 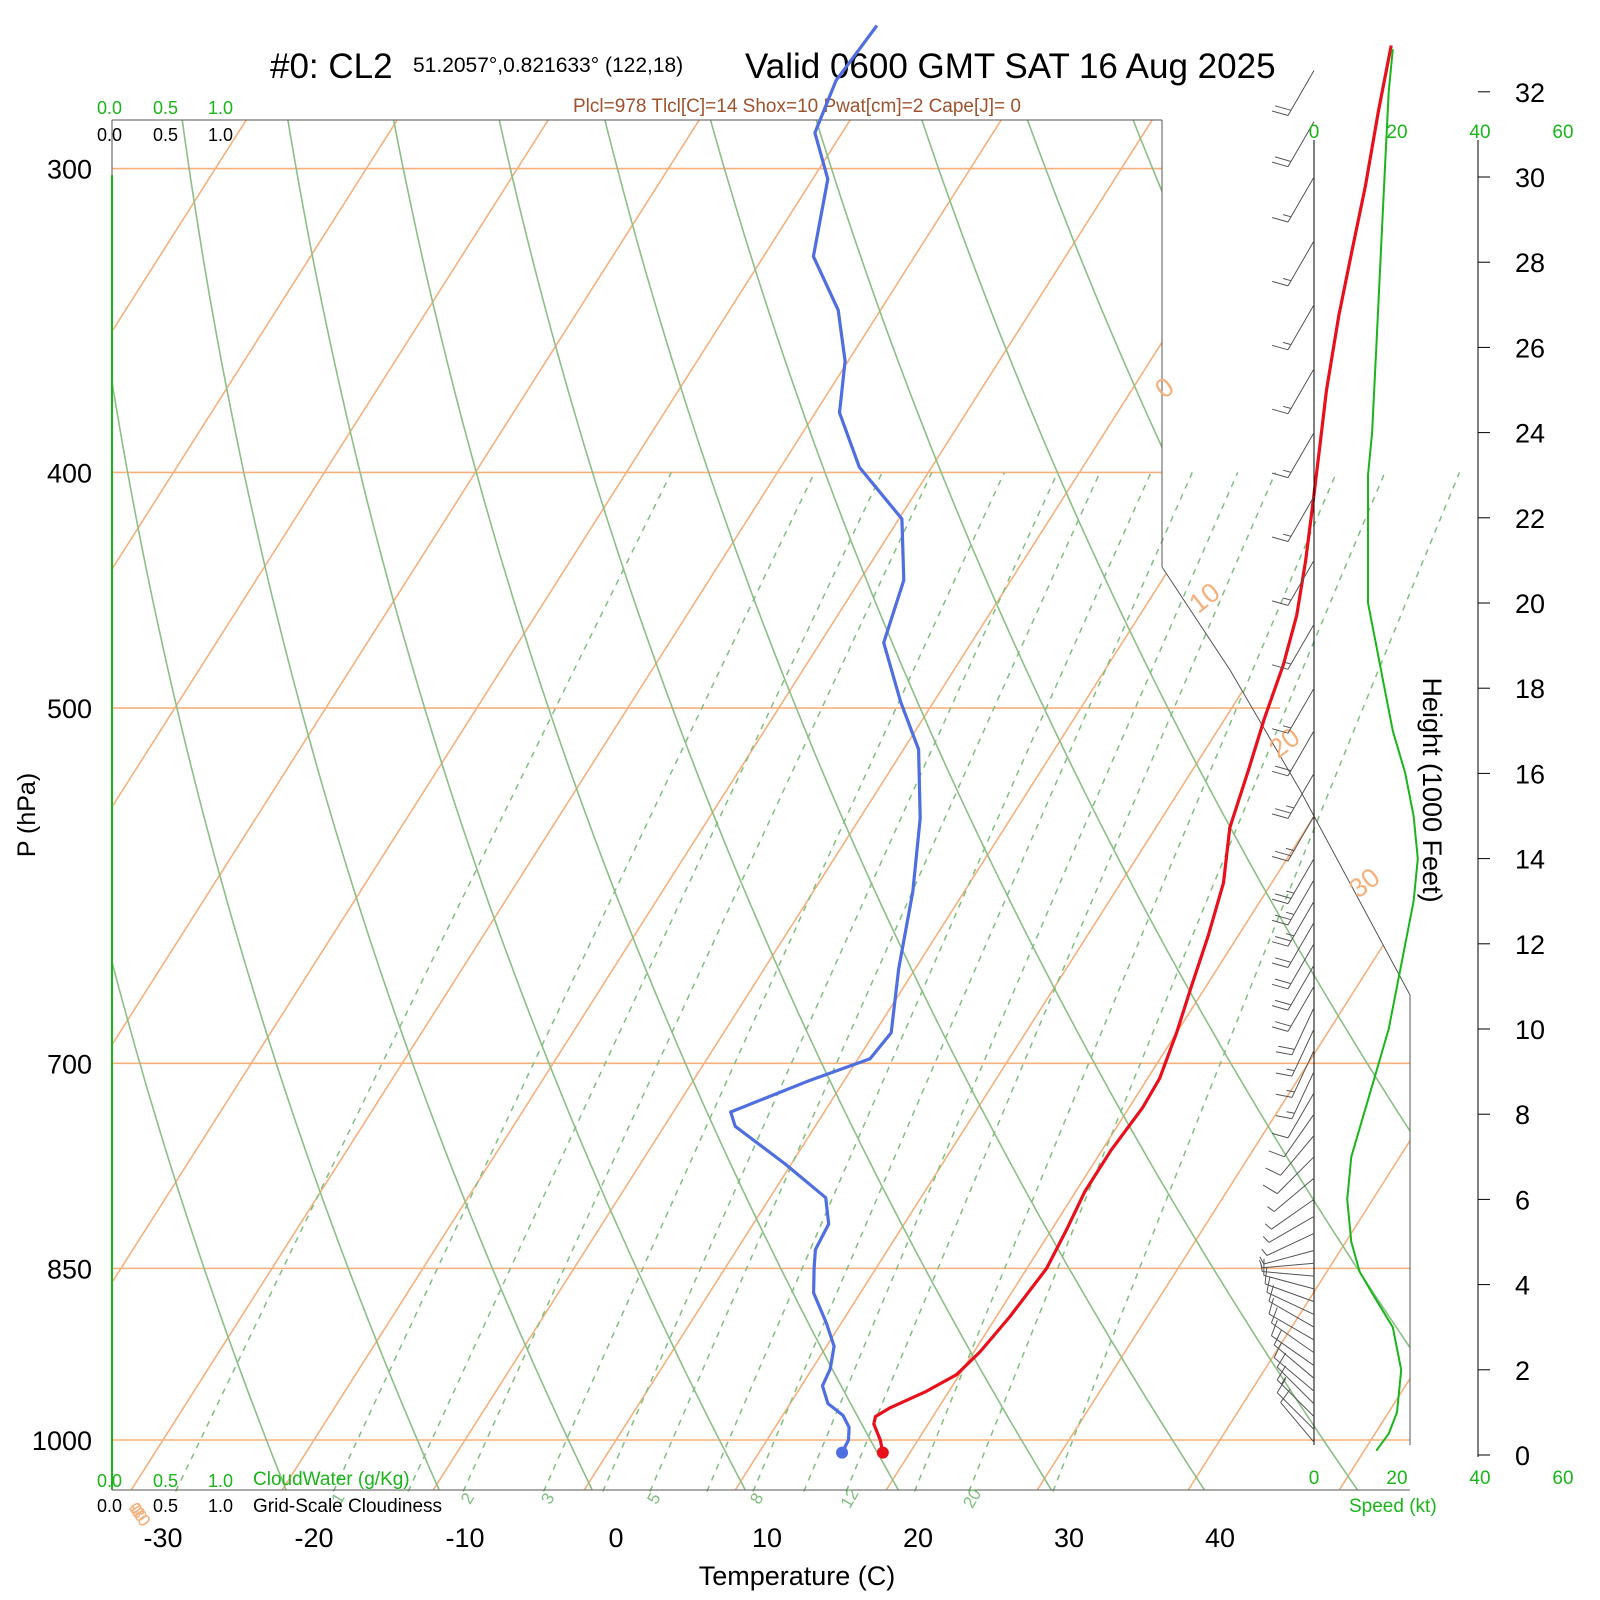 I want to click on speed-tick-label: 0, so click(x=1314, y=132).